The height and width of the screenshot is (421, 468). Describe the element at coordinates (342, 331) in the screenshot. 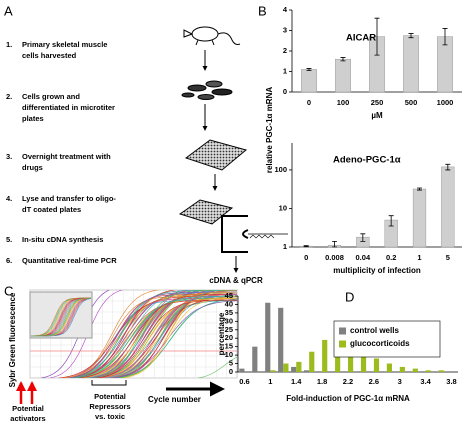

I see `legend-swatch` at that location.